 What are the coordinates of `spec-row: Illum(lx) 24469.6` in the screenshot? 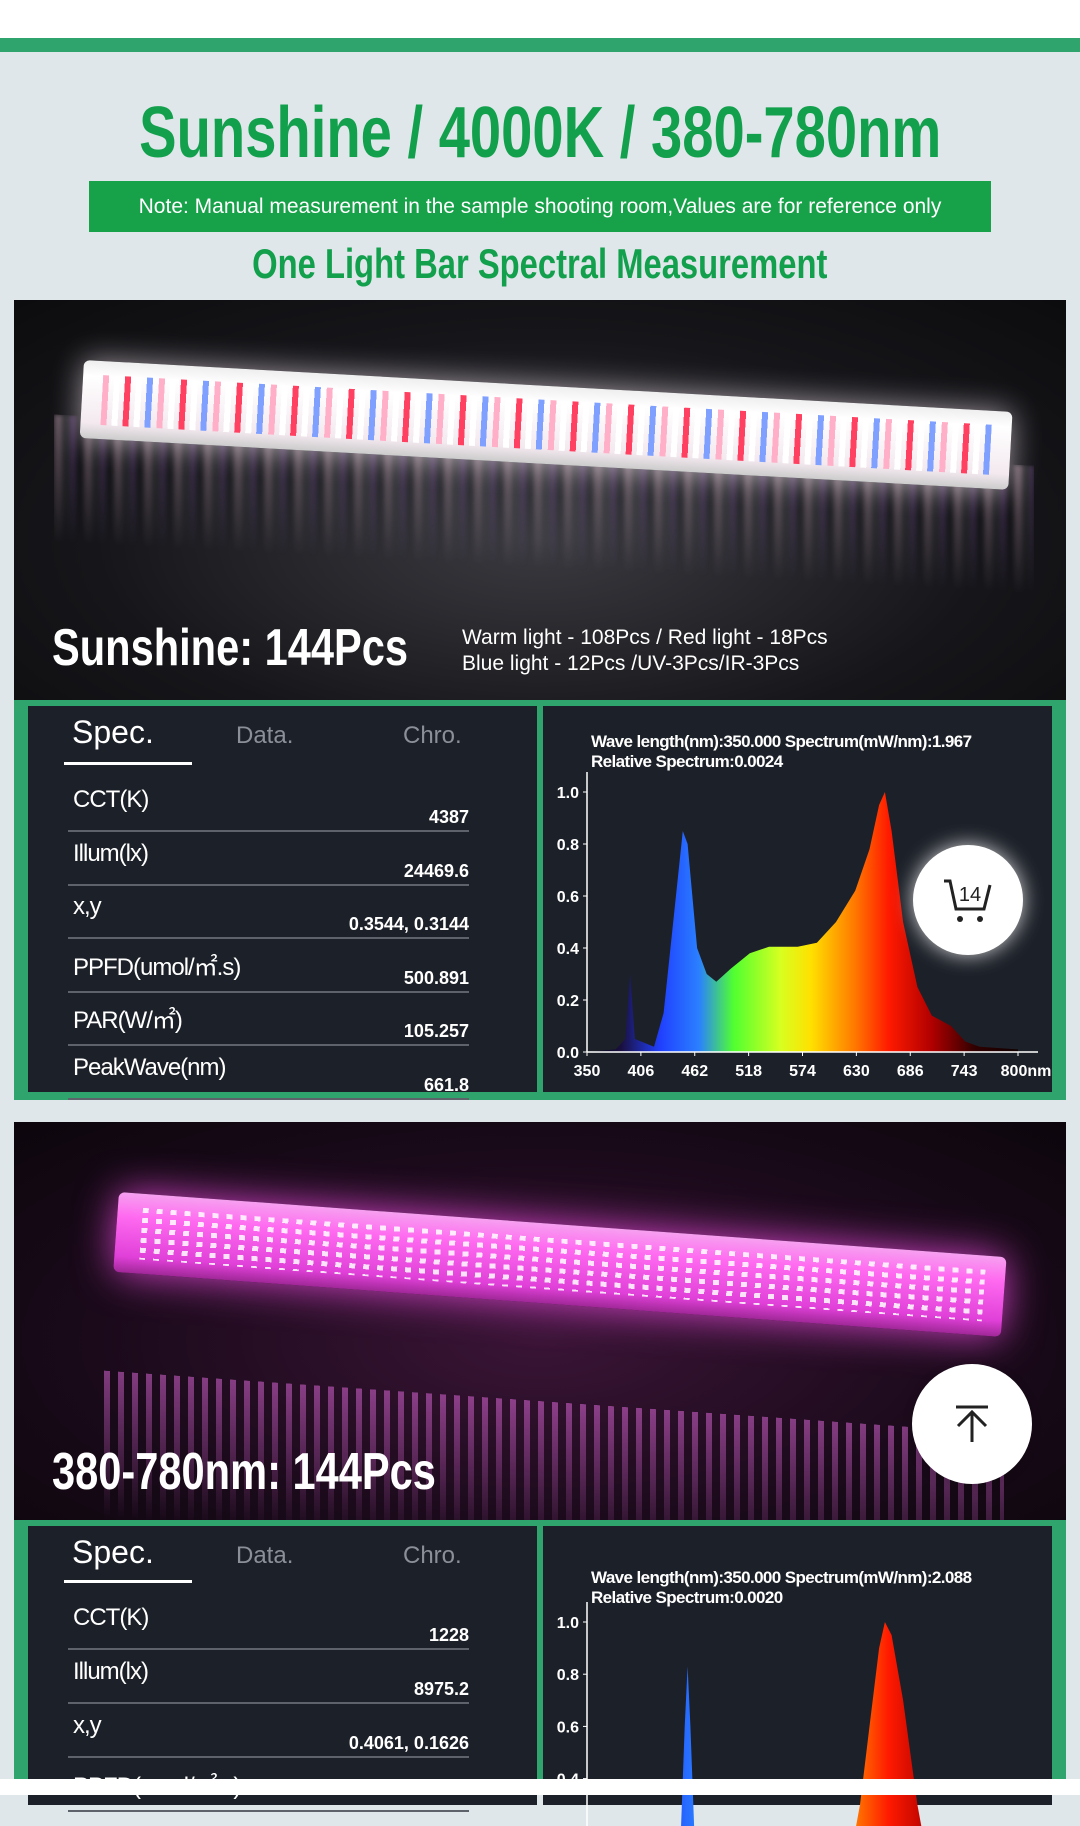 It's located at (268, 859).